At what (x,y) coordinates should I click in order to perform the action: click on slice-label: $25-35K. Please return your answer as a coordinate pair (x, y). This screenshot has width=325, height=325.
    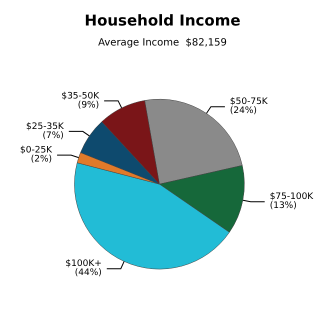
    Looking at the image, I should click on (45, 127).